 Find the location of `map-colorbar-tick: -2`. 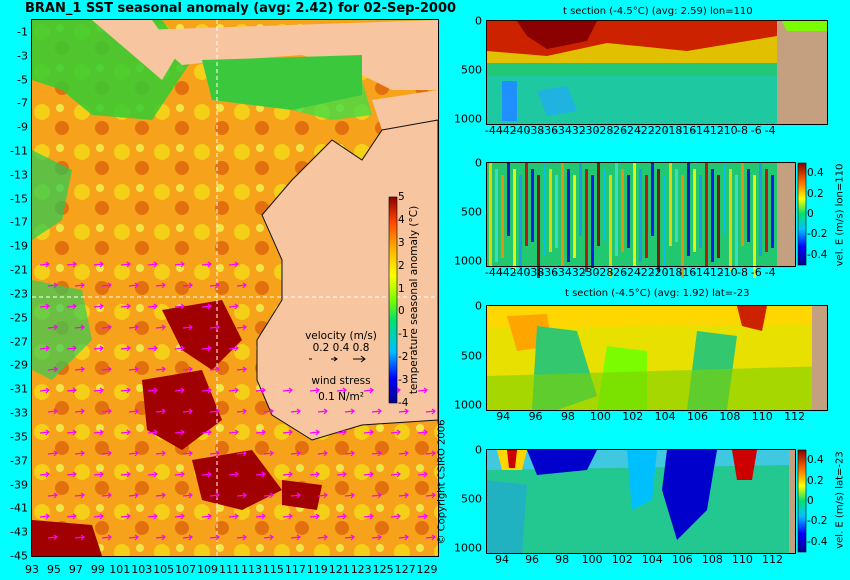

map-colorbar-tick: -2 is located at coordinates (403, 357).